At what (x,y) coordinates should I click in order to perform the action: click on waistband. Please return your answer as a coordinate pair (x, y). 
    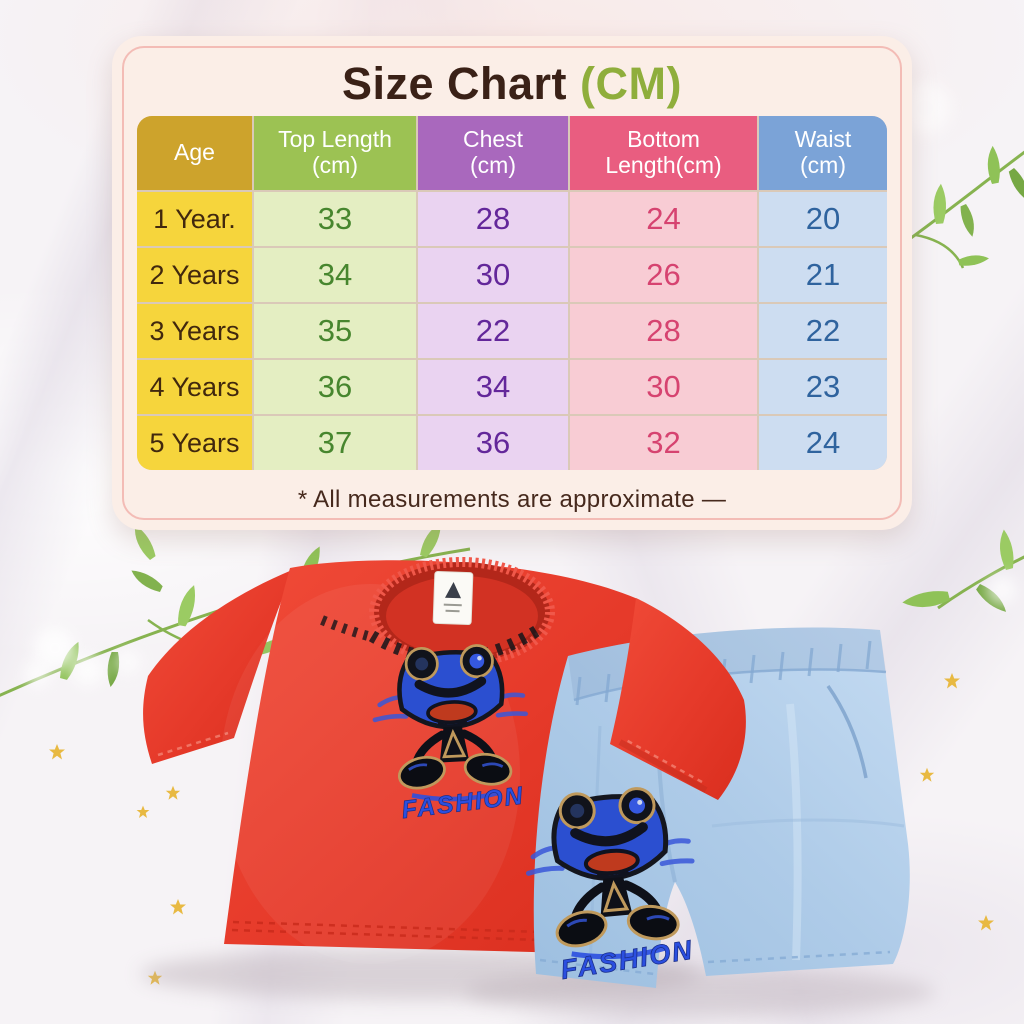
    Looking at the image, I should click on (727, 663).